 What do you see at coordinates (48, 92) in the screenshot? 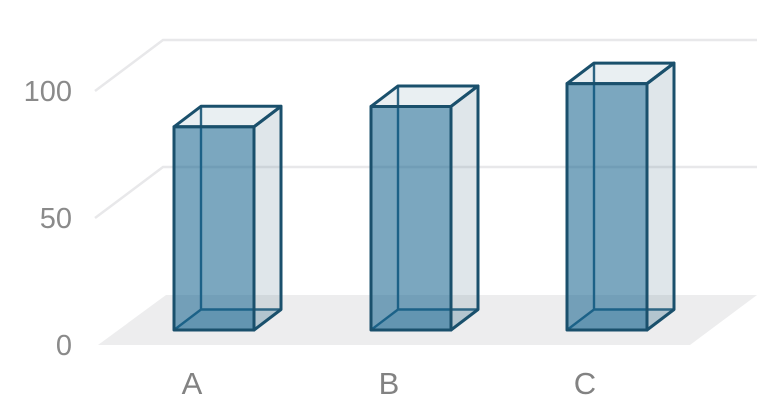
I see `ytick-label-100: 100` at bounding box center [48, 92].